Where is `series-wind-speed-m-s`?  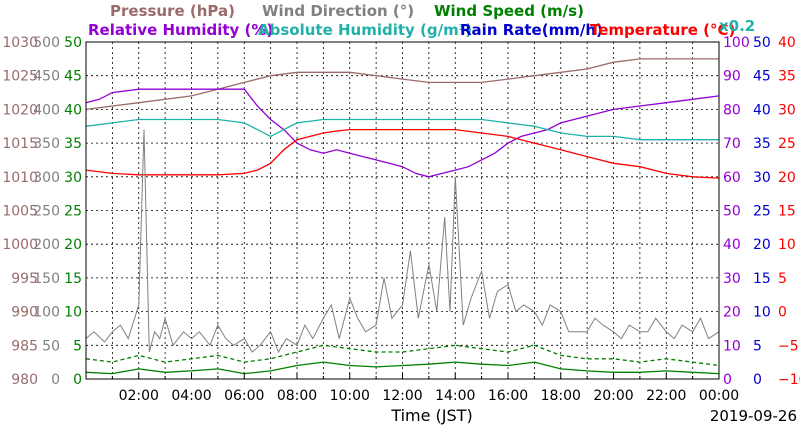
series-wind-speed-m-s is located at coordinates (402, 368).